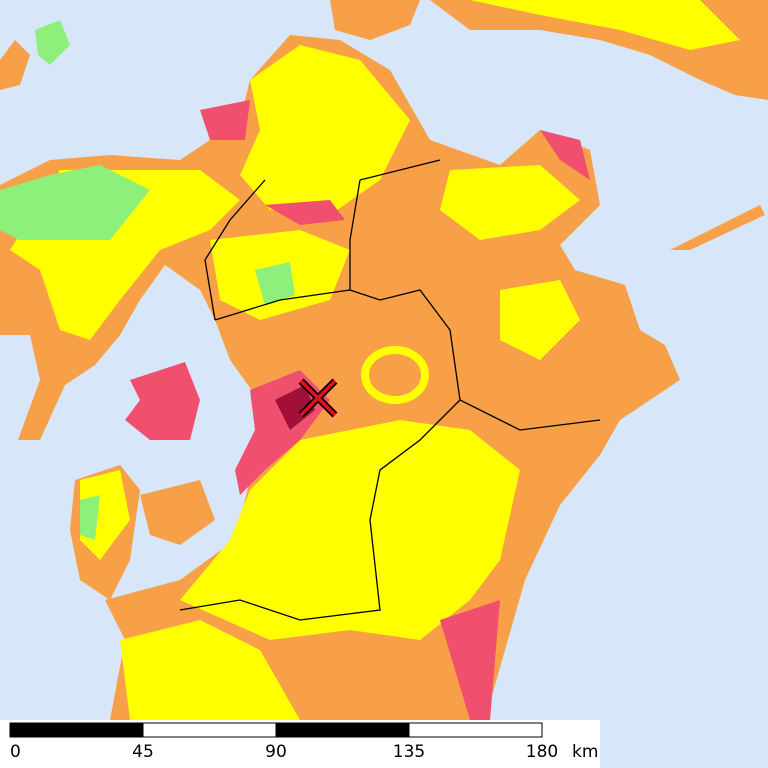 This screenshot has height=768, width=768. I want to click on epicenter, so click(318, 398).